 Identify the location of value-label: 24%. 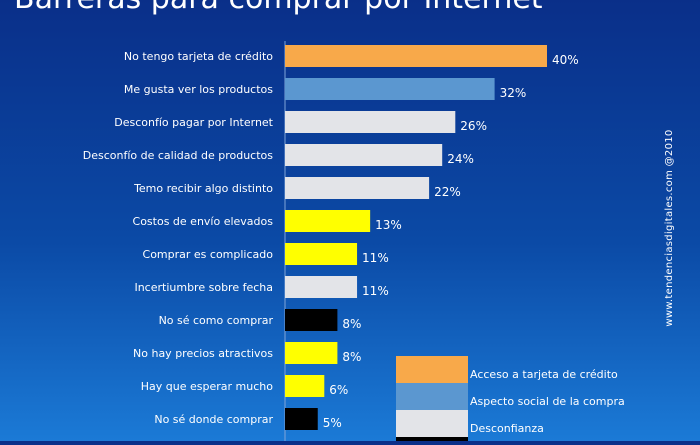
(460, 159).